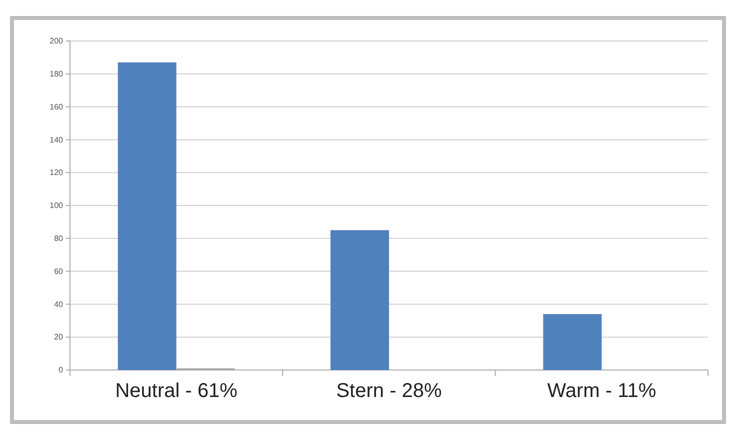 This screenshot has width=739, height=436. What do you see at coordinates (57, 173) in the screenshot?
I see `y-tick-label: 120` at bounding box center [57, 173].